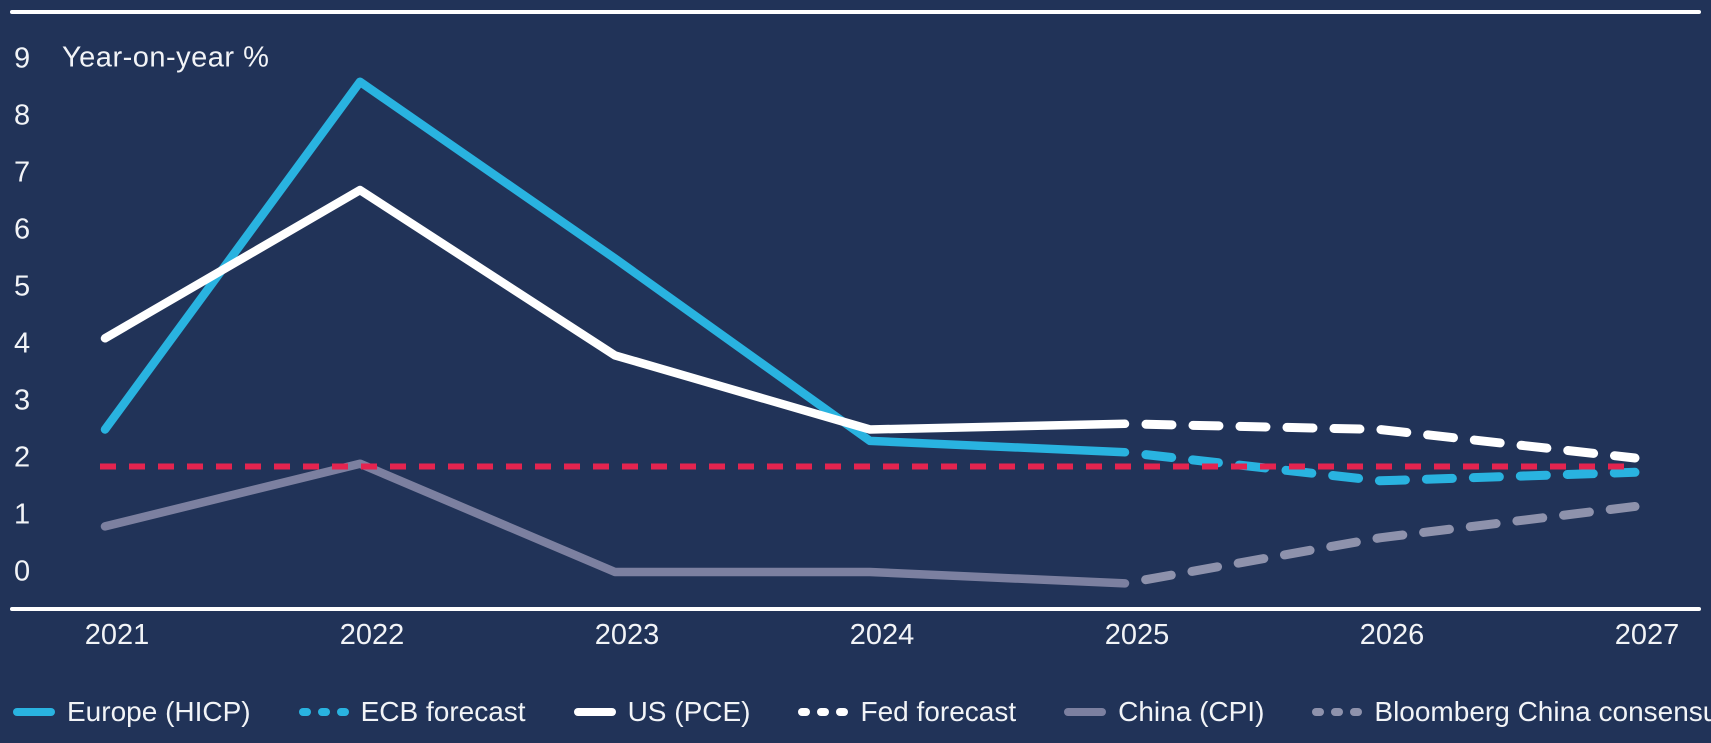  I want to click on x-tick-label: 2027, so click(1647, 635).